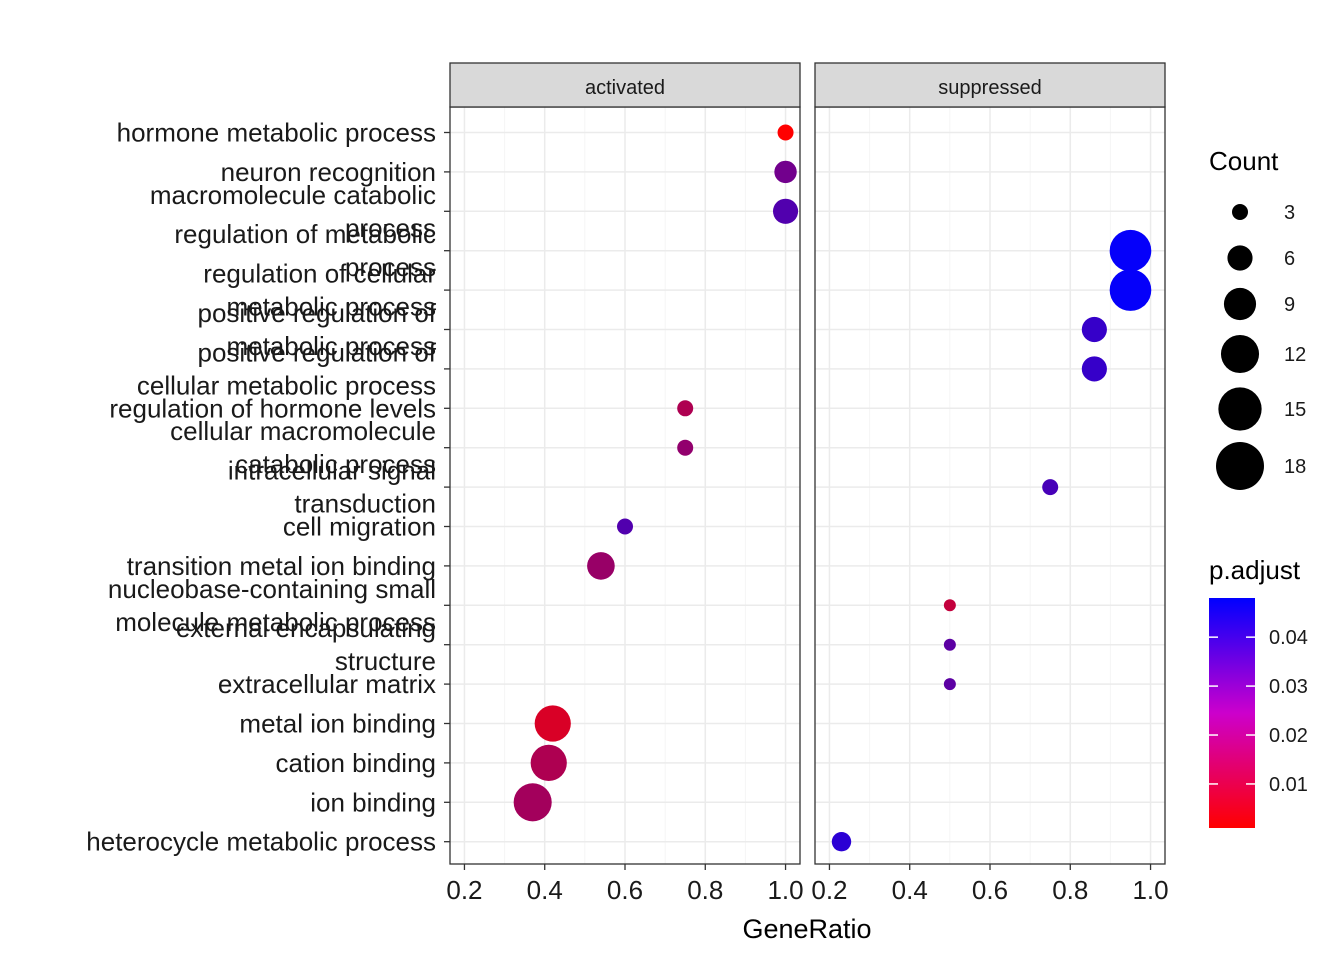  I want to click on y-tick-label-line: external encapsulating, so click(306, 628).